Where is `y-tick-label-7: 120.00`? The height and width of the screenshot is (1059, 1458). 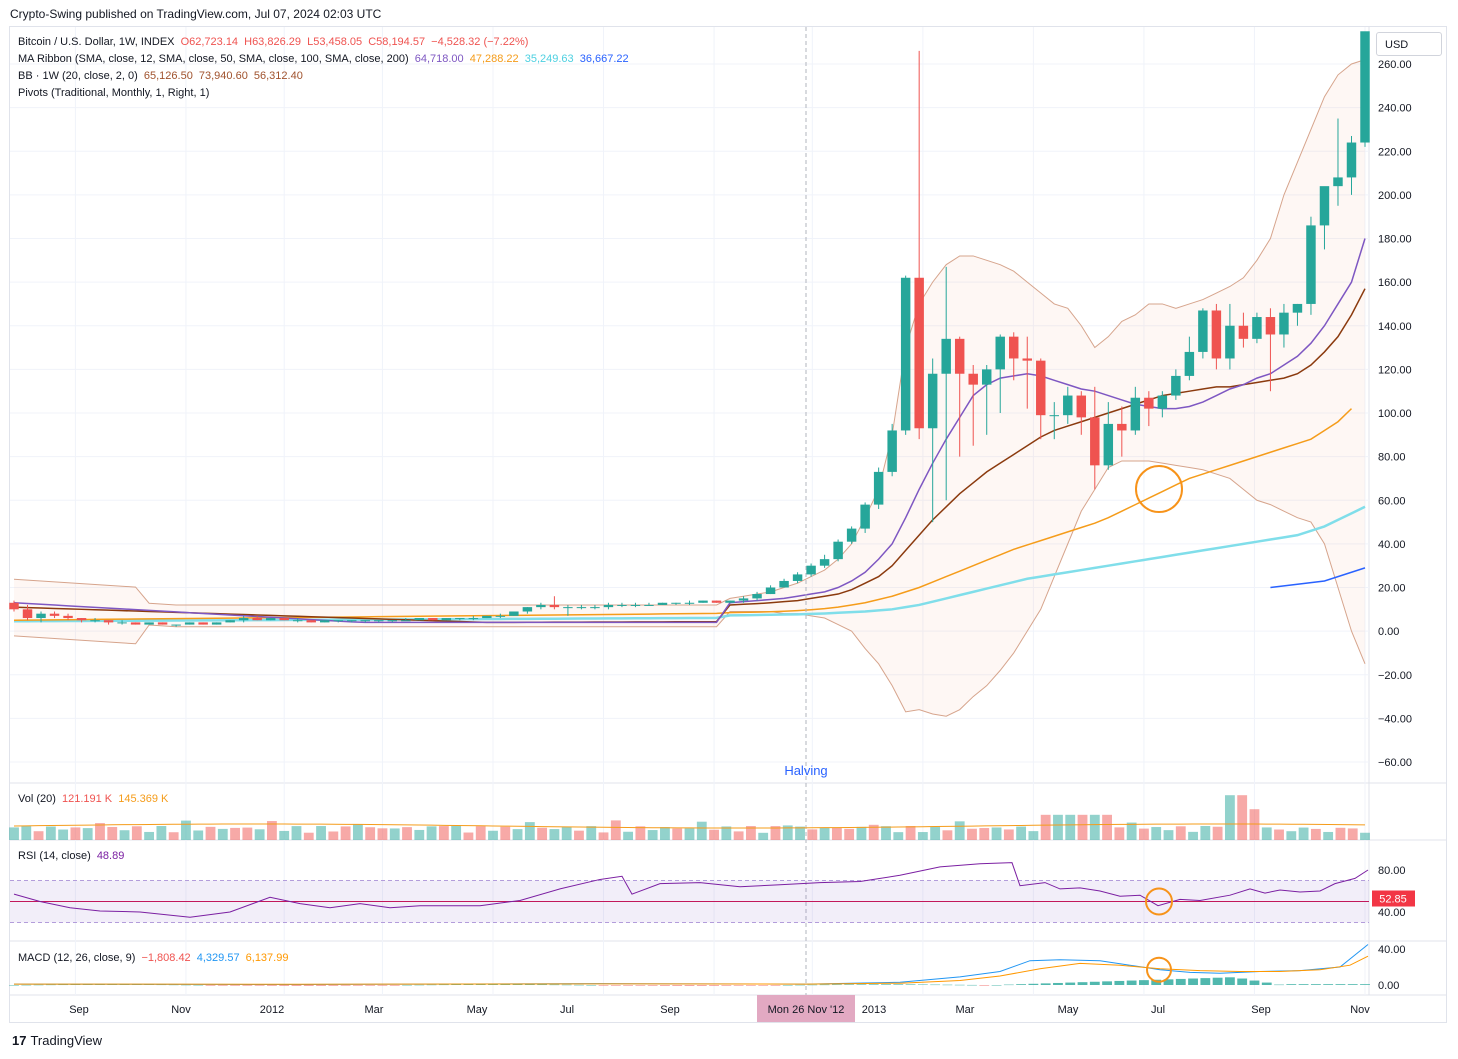 y-tick-label-7: 120.00 is located at coordinates (1395, 370).